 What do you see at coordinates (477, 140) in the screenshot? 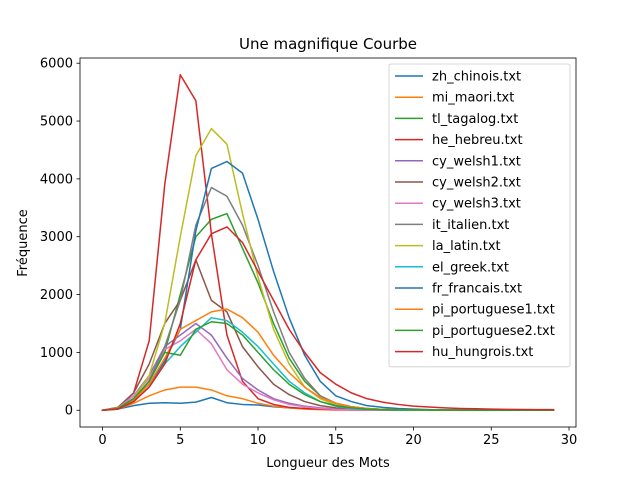
I see `legend-label-3: he_hebreu.txt` at bounding box center [477, 140].